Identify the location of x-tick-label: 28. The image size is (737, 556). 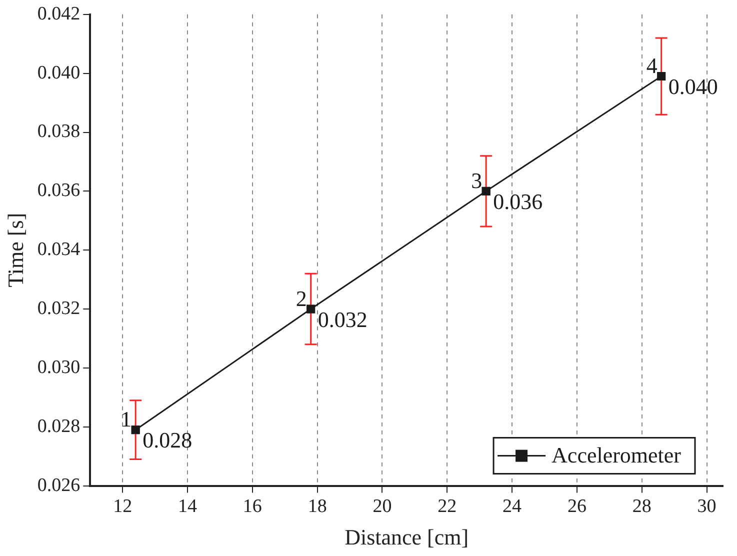
(642, 507).